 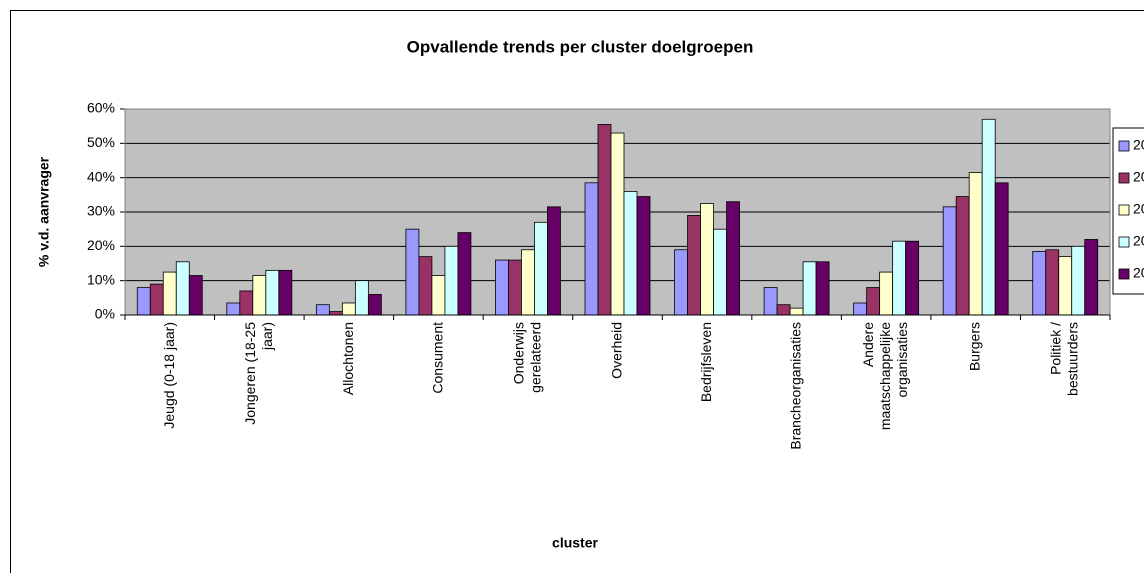 I want to click on y-tick-label: 50%, so click(x=101, y=142).